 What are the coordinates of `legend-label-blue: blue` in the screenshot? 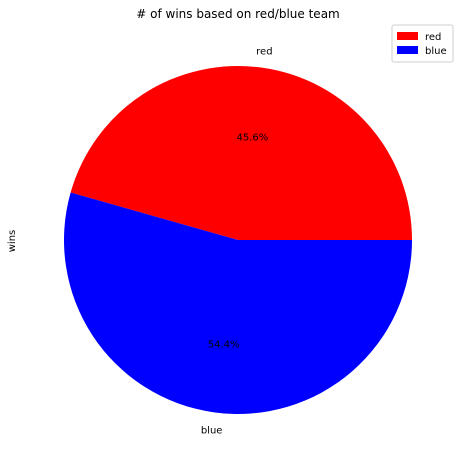 It's located at (436, 51).